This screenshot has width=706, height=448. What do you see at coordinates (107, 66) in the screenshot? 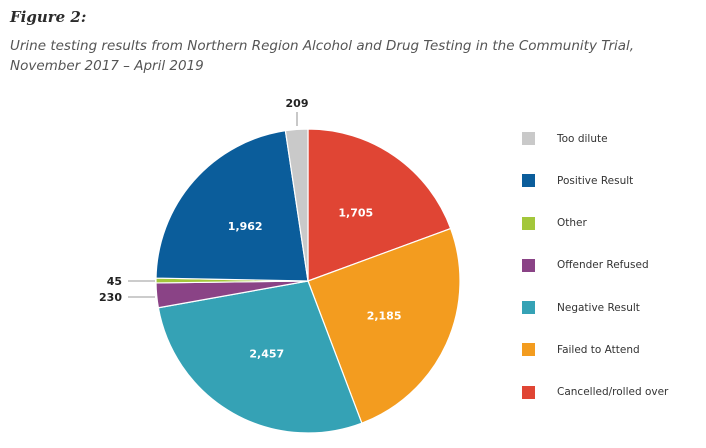
I see `subtitle-line-2: November 2017 – April 2019` at bounding box center [107, 66].